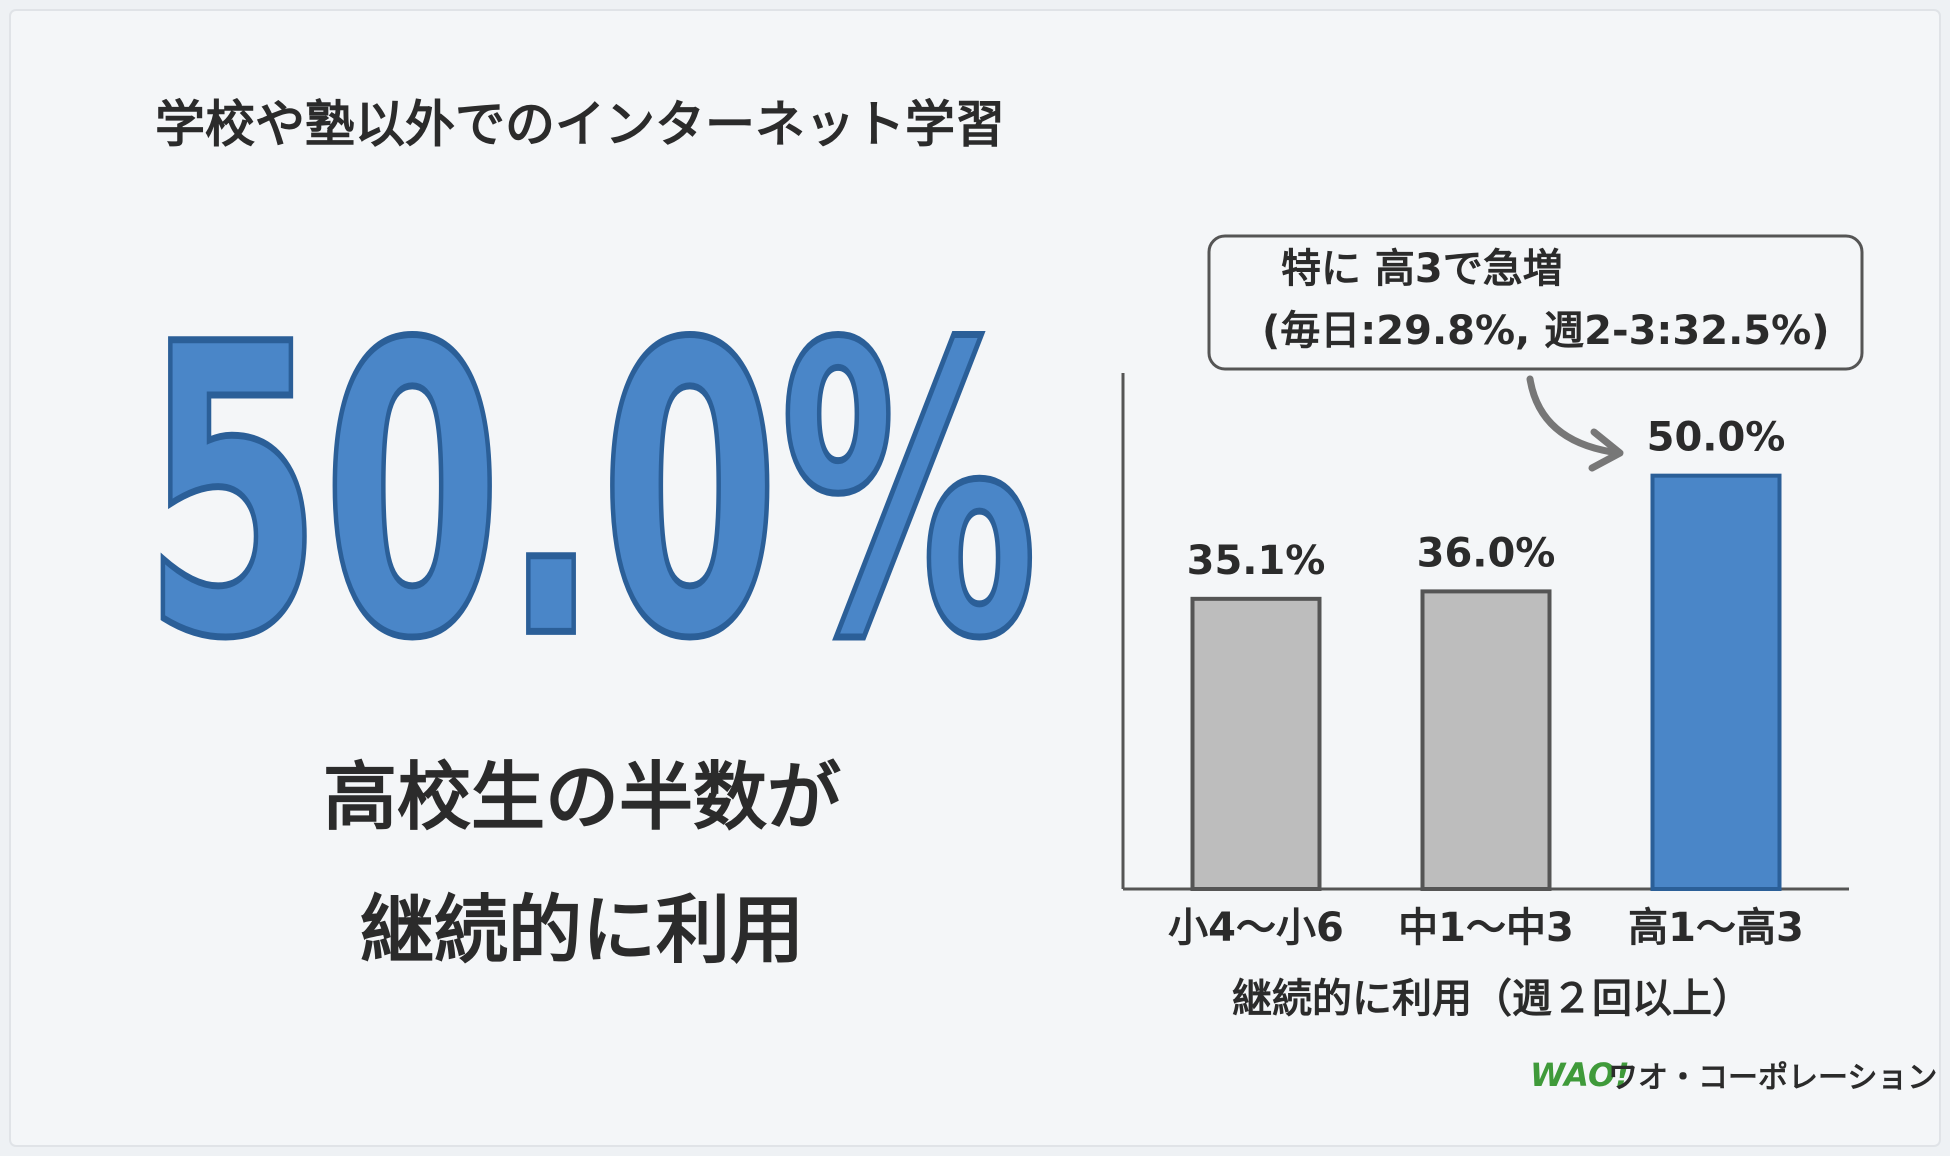 This screenshot has width=1950, height=1156. What do you see at coordinates (1486, 553) in the screenshot?
I see `value-label: 36.0%` at bounding box center [1486, 553].